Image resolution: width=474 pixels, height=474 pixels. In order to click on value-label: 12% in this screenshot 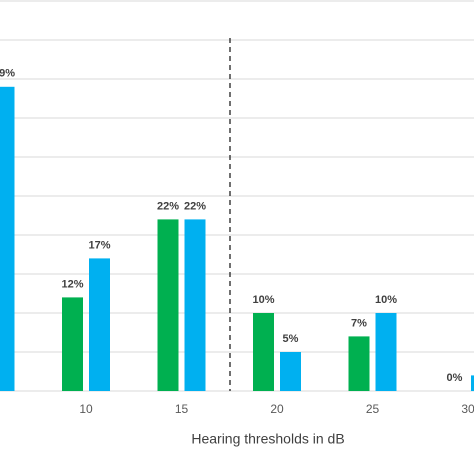, I will do `click(72, 284)`.